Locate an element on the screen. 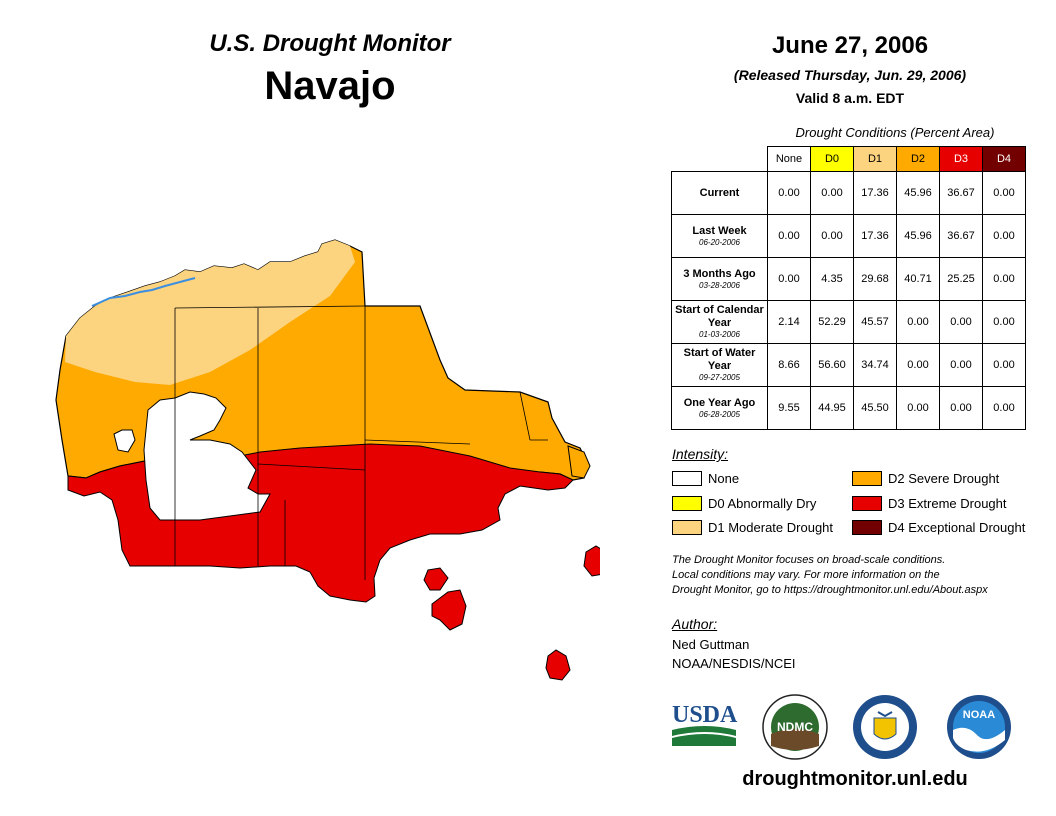  cell-d0: 4.35 is located at coordinates (832, 279).